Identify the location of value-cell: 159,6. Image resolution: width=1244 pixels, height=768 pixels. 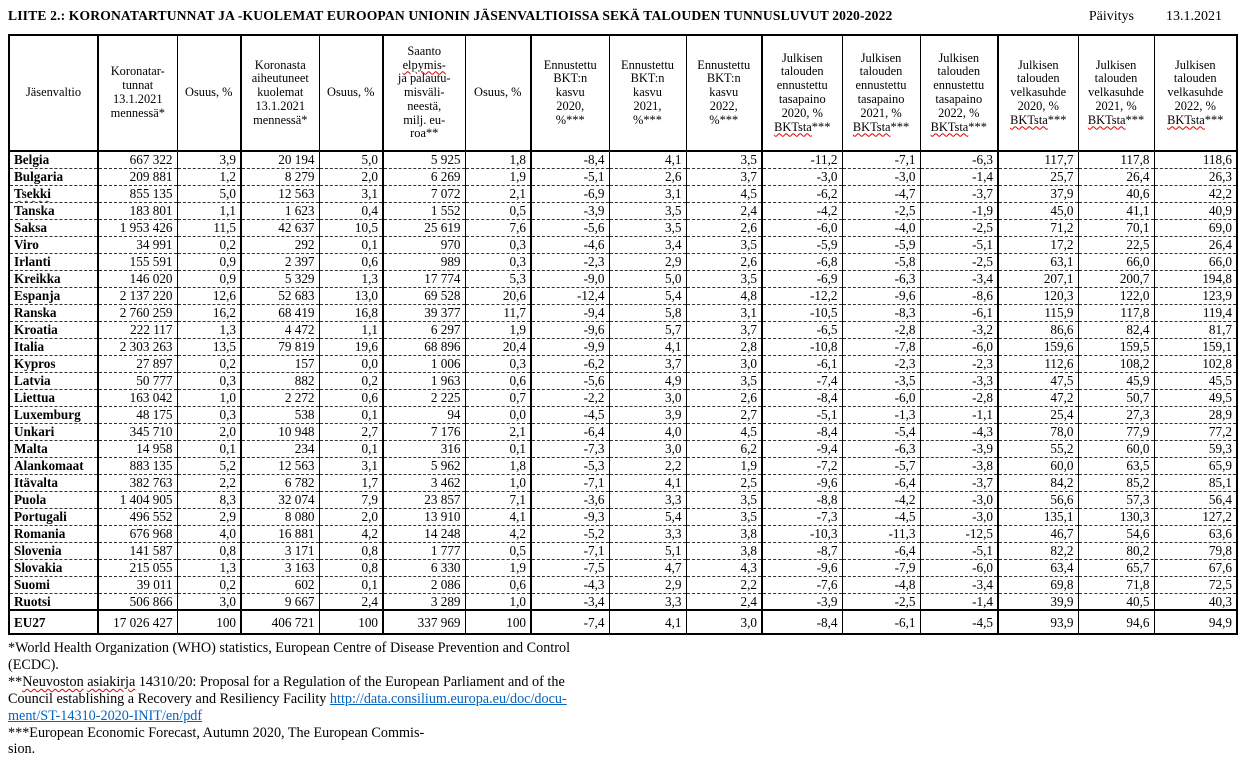
(1038, 346).